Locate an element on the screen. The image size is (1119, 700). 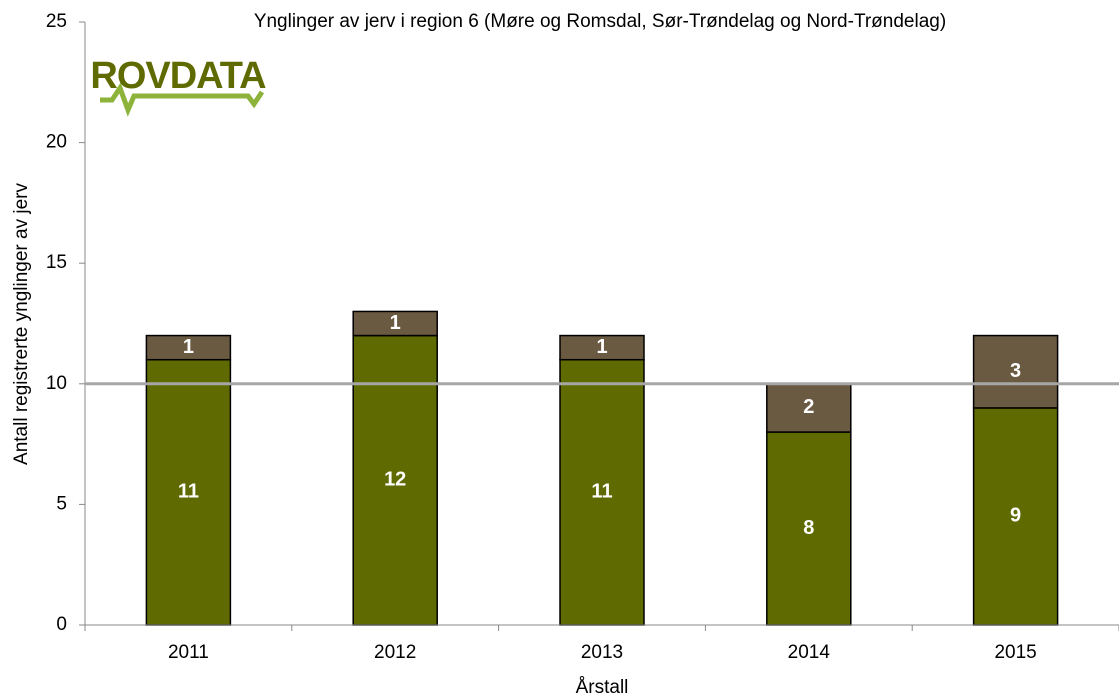
data-label: 12 is located at coordinates (395, 480).